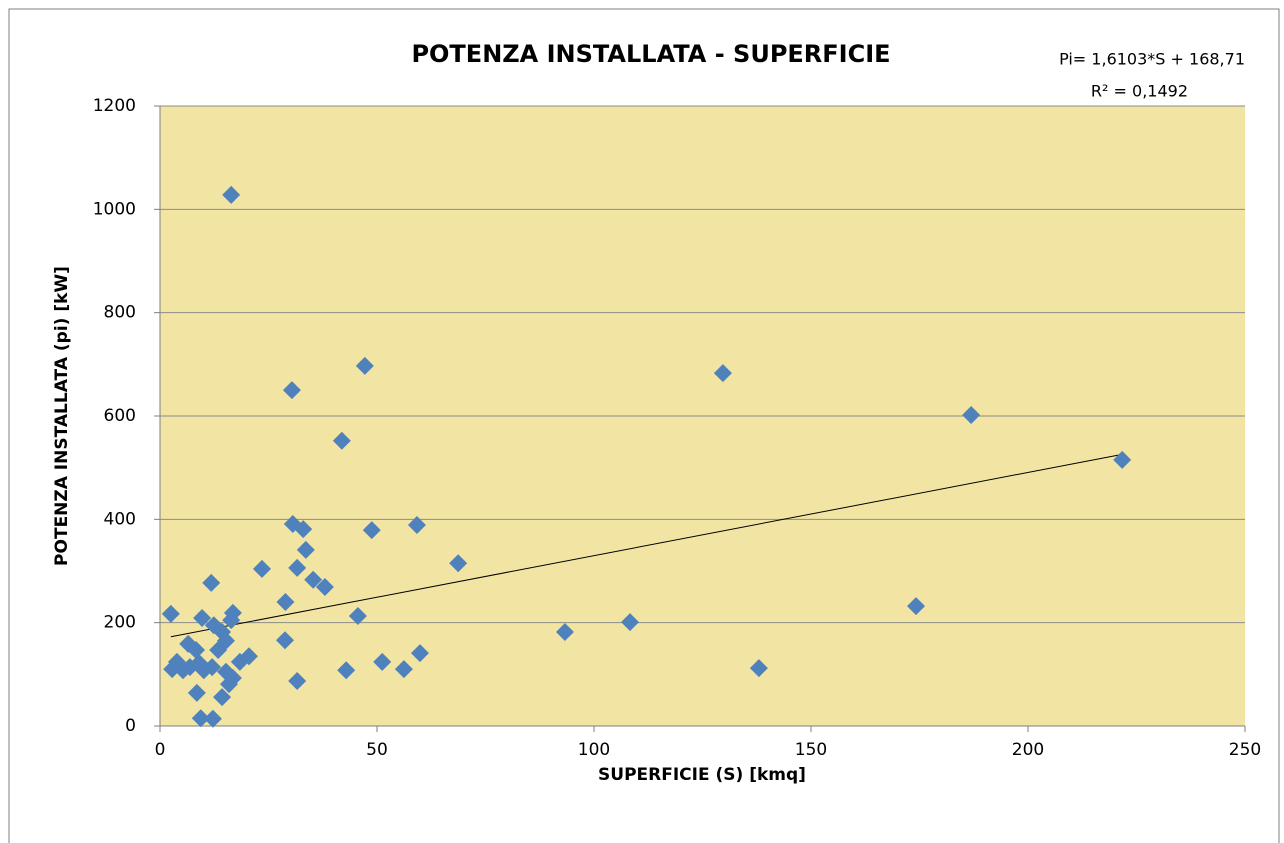 The height and width of the screenshot is (843, 1284). What do you see at coordinates (114, 106) in the screenshot?
I see `y-tick-label: 1200` at bounding box center [114, 106].